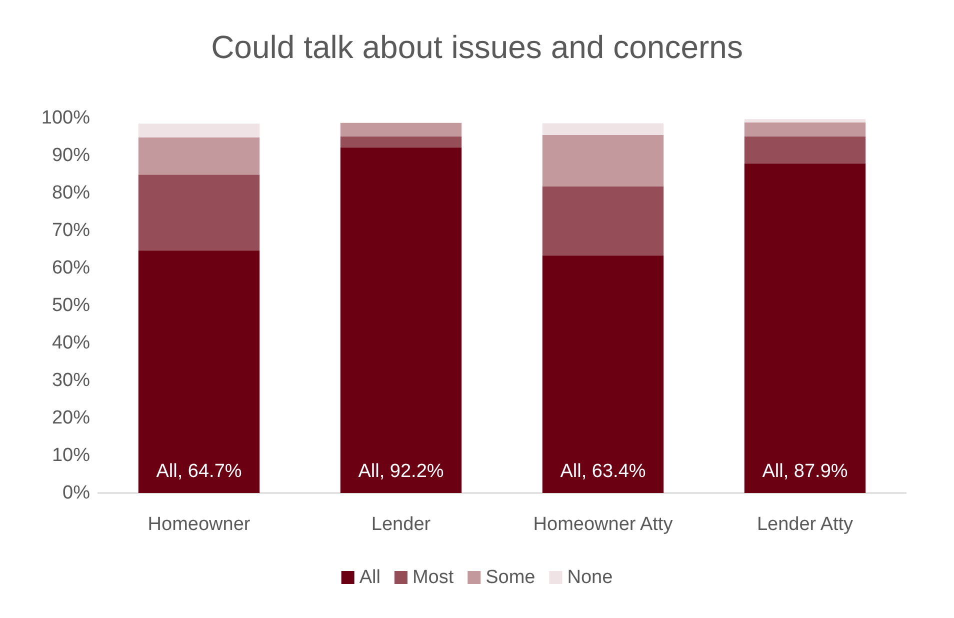 The width and height of the screenshot is (954, 618). I want to click on y-tick-label: 0%, so click(76, 493).